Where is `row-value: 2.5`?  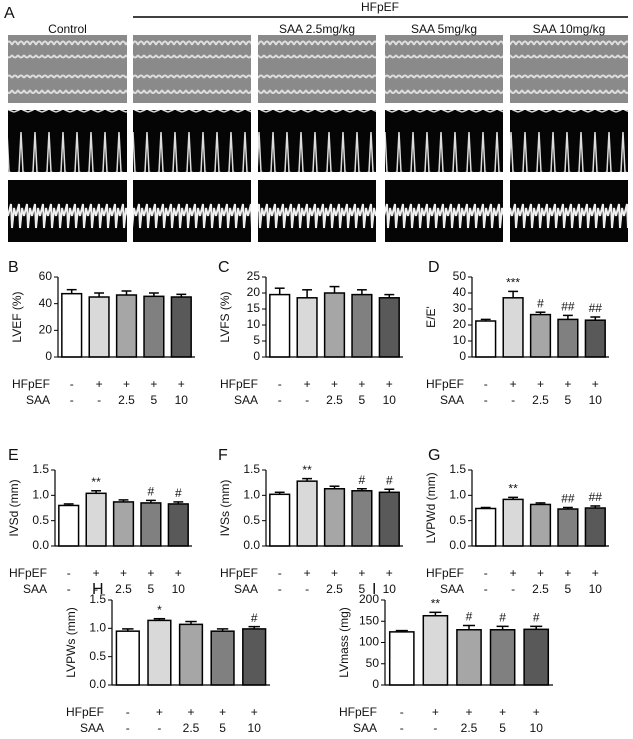
row-value: 2.5 is located at coordinates (123, 589).